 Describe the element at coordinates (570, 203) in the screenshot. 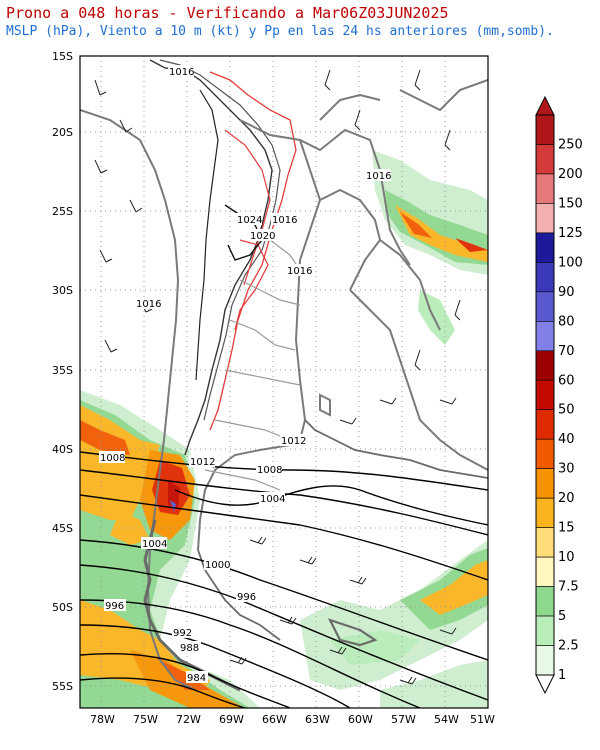

I see `colorbar-label: 150` at that location.